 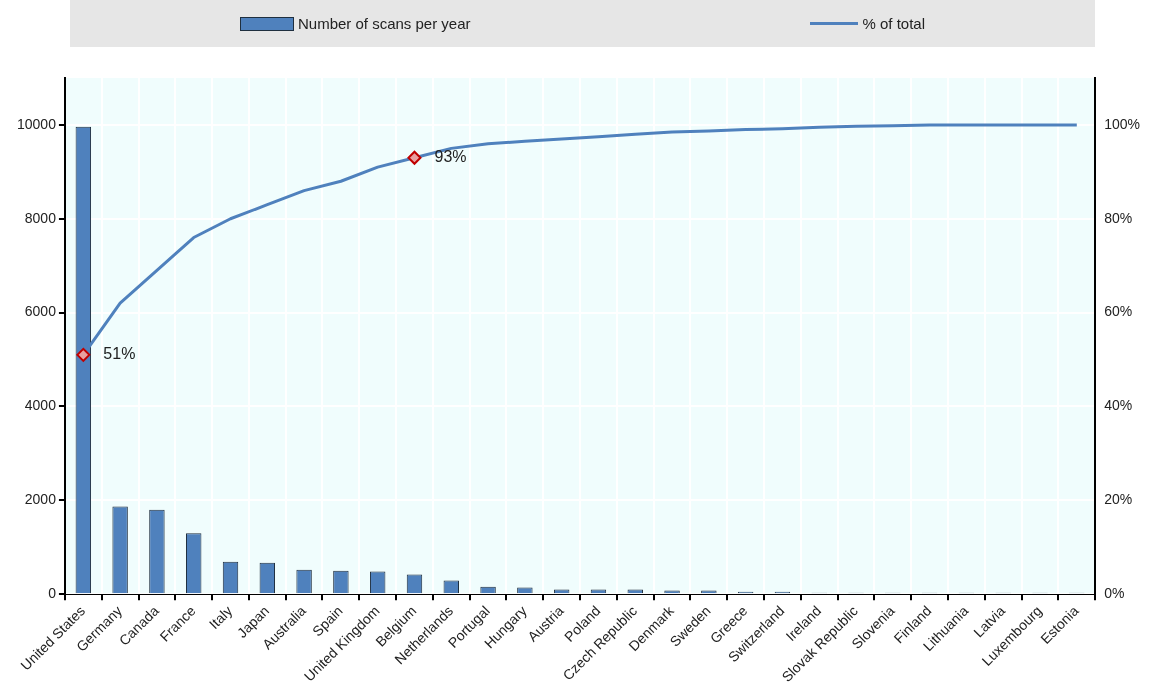 I want to click on y-tick-label: 0, so click(x=52, y=593).